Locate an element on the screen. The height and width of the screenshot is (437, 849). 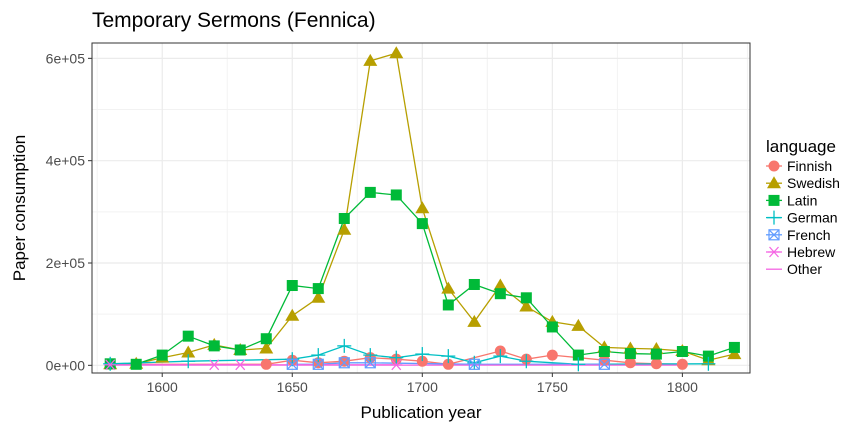
legend-key-marker-french-box is located at coordinates (774, 235).